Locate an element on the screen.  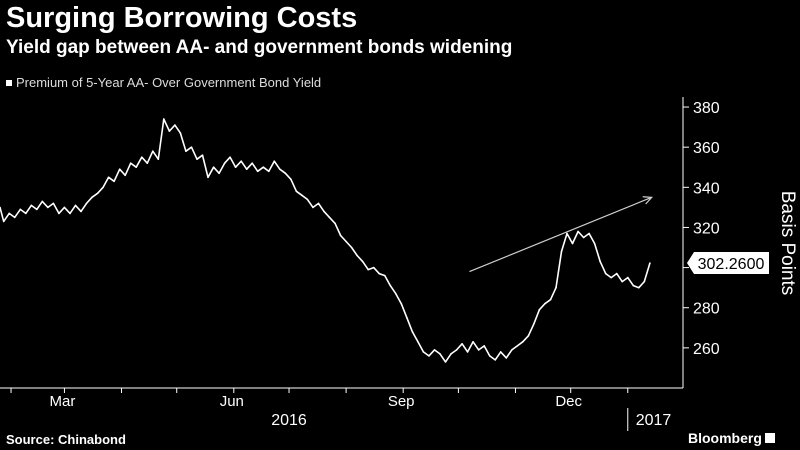
brand-name: Bloomberg is located at coordinates (725, 438).